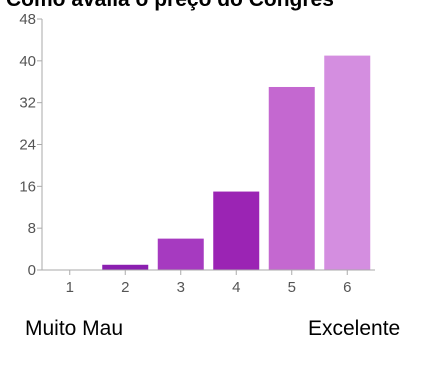 Image resolution: width=435 pixels, height=383 pixels. Describe the element at coordinates (208, 282) in the screenshot. I see `x-axis: 1 2 3 4 5 6` at that location.